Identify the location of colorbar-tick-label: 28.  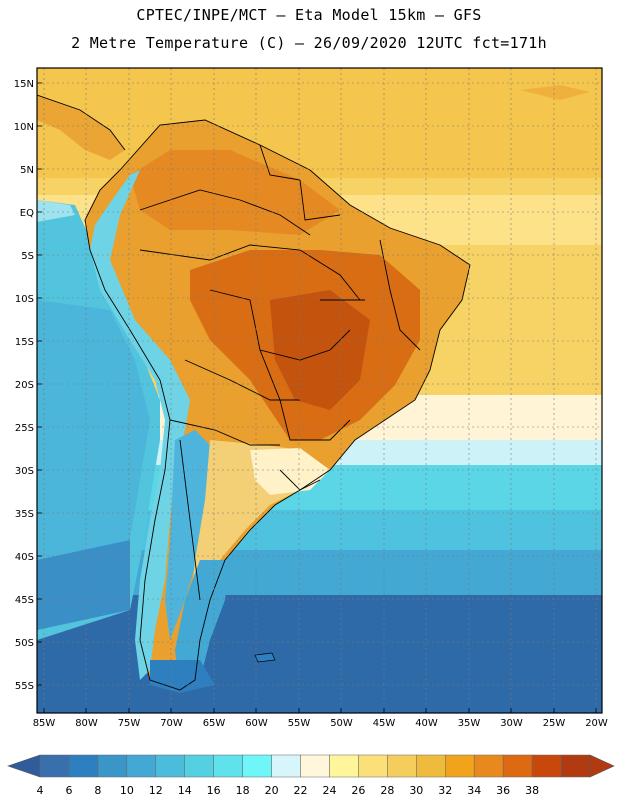
(387, 790).